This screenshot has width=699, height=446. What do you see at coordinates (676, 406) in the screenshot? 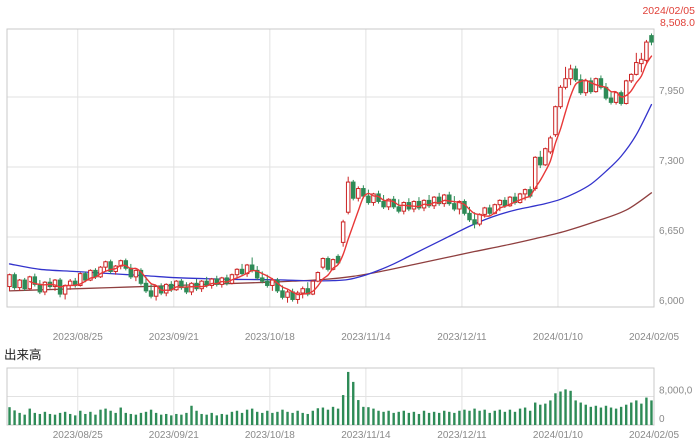
I see `volume-axis-labels: 0 8,000,0` at bounding box center [676, 406].